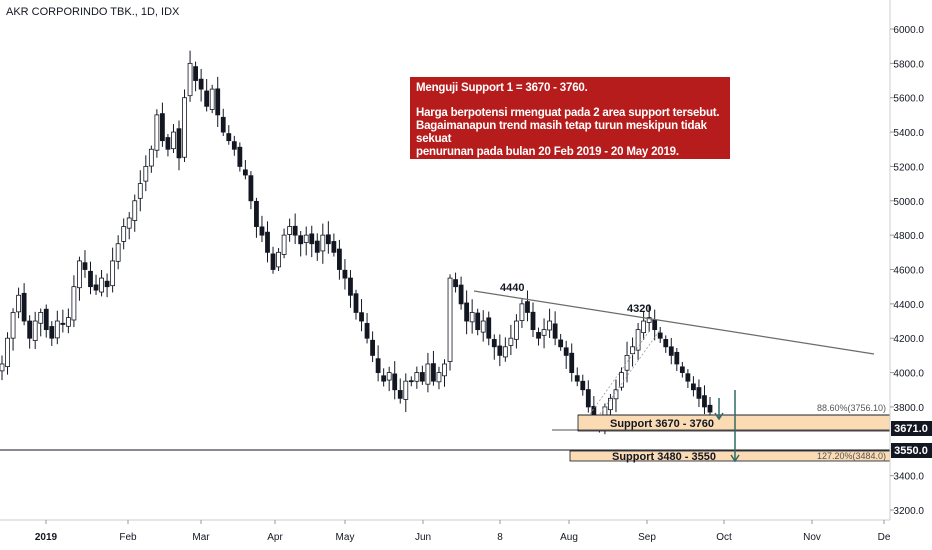 The width and height of the screenshot is (932, 550). I want to click on price-tick-label: 4600.0, so click(908, 271).